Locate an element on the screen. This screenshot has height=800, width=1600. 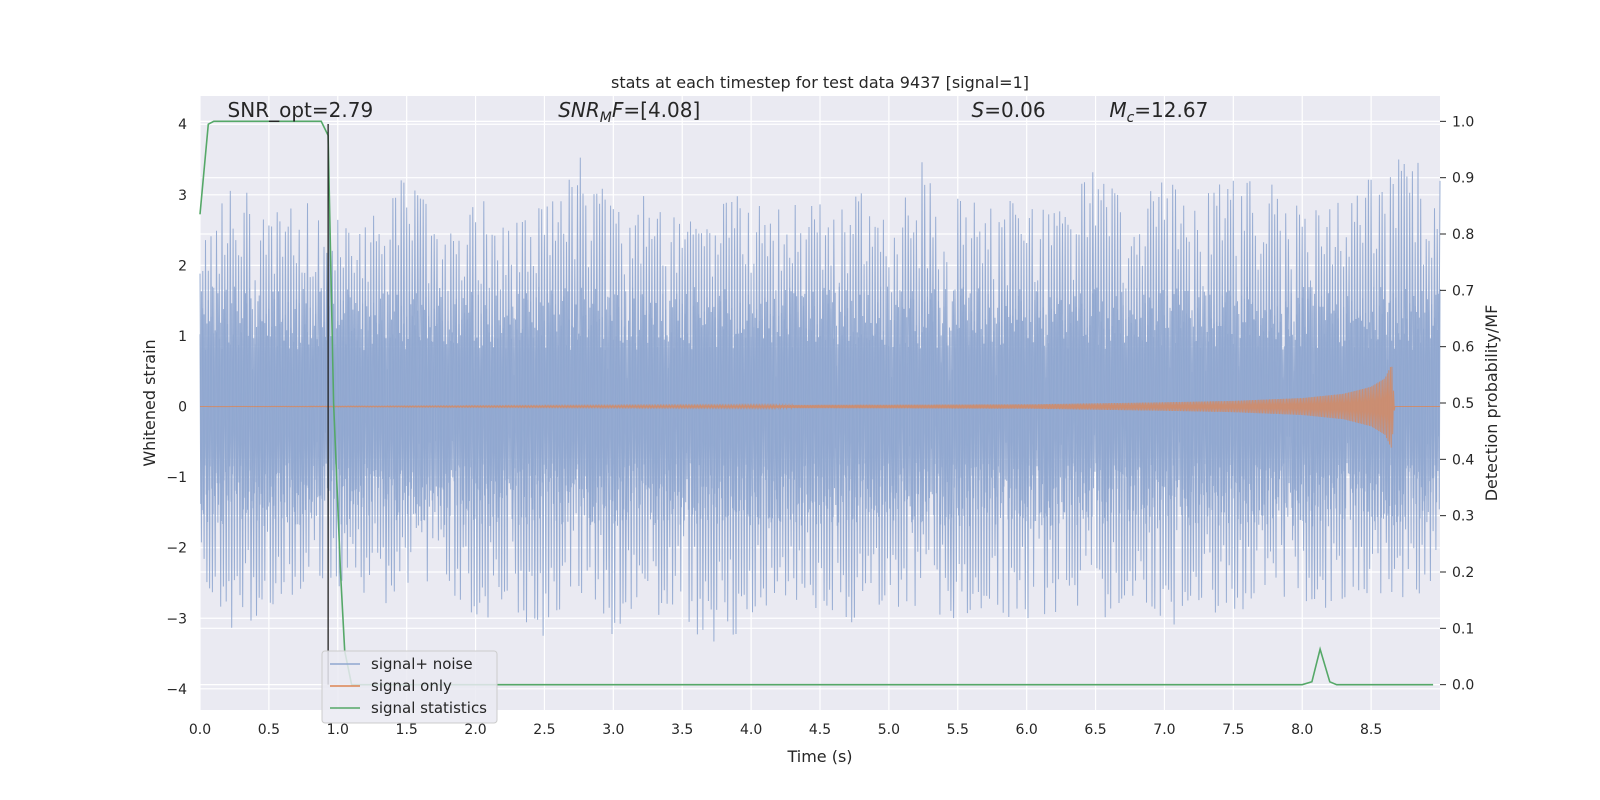
y-tick-label-right: 0.6 is located at coordinates (1463, 348).